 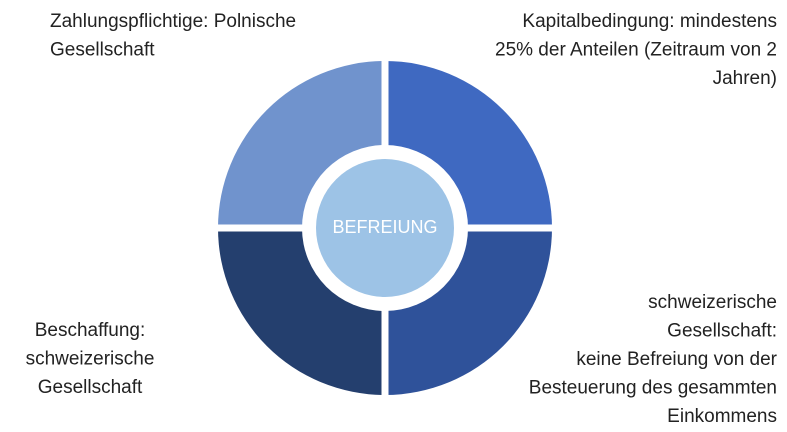 I want to click on block-text: Zahlungspflichtige: Polnische, so click(x=173, y=21).